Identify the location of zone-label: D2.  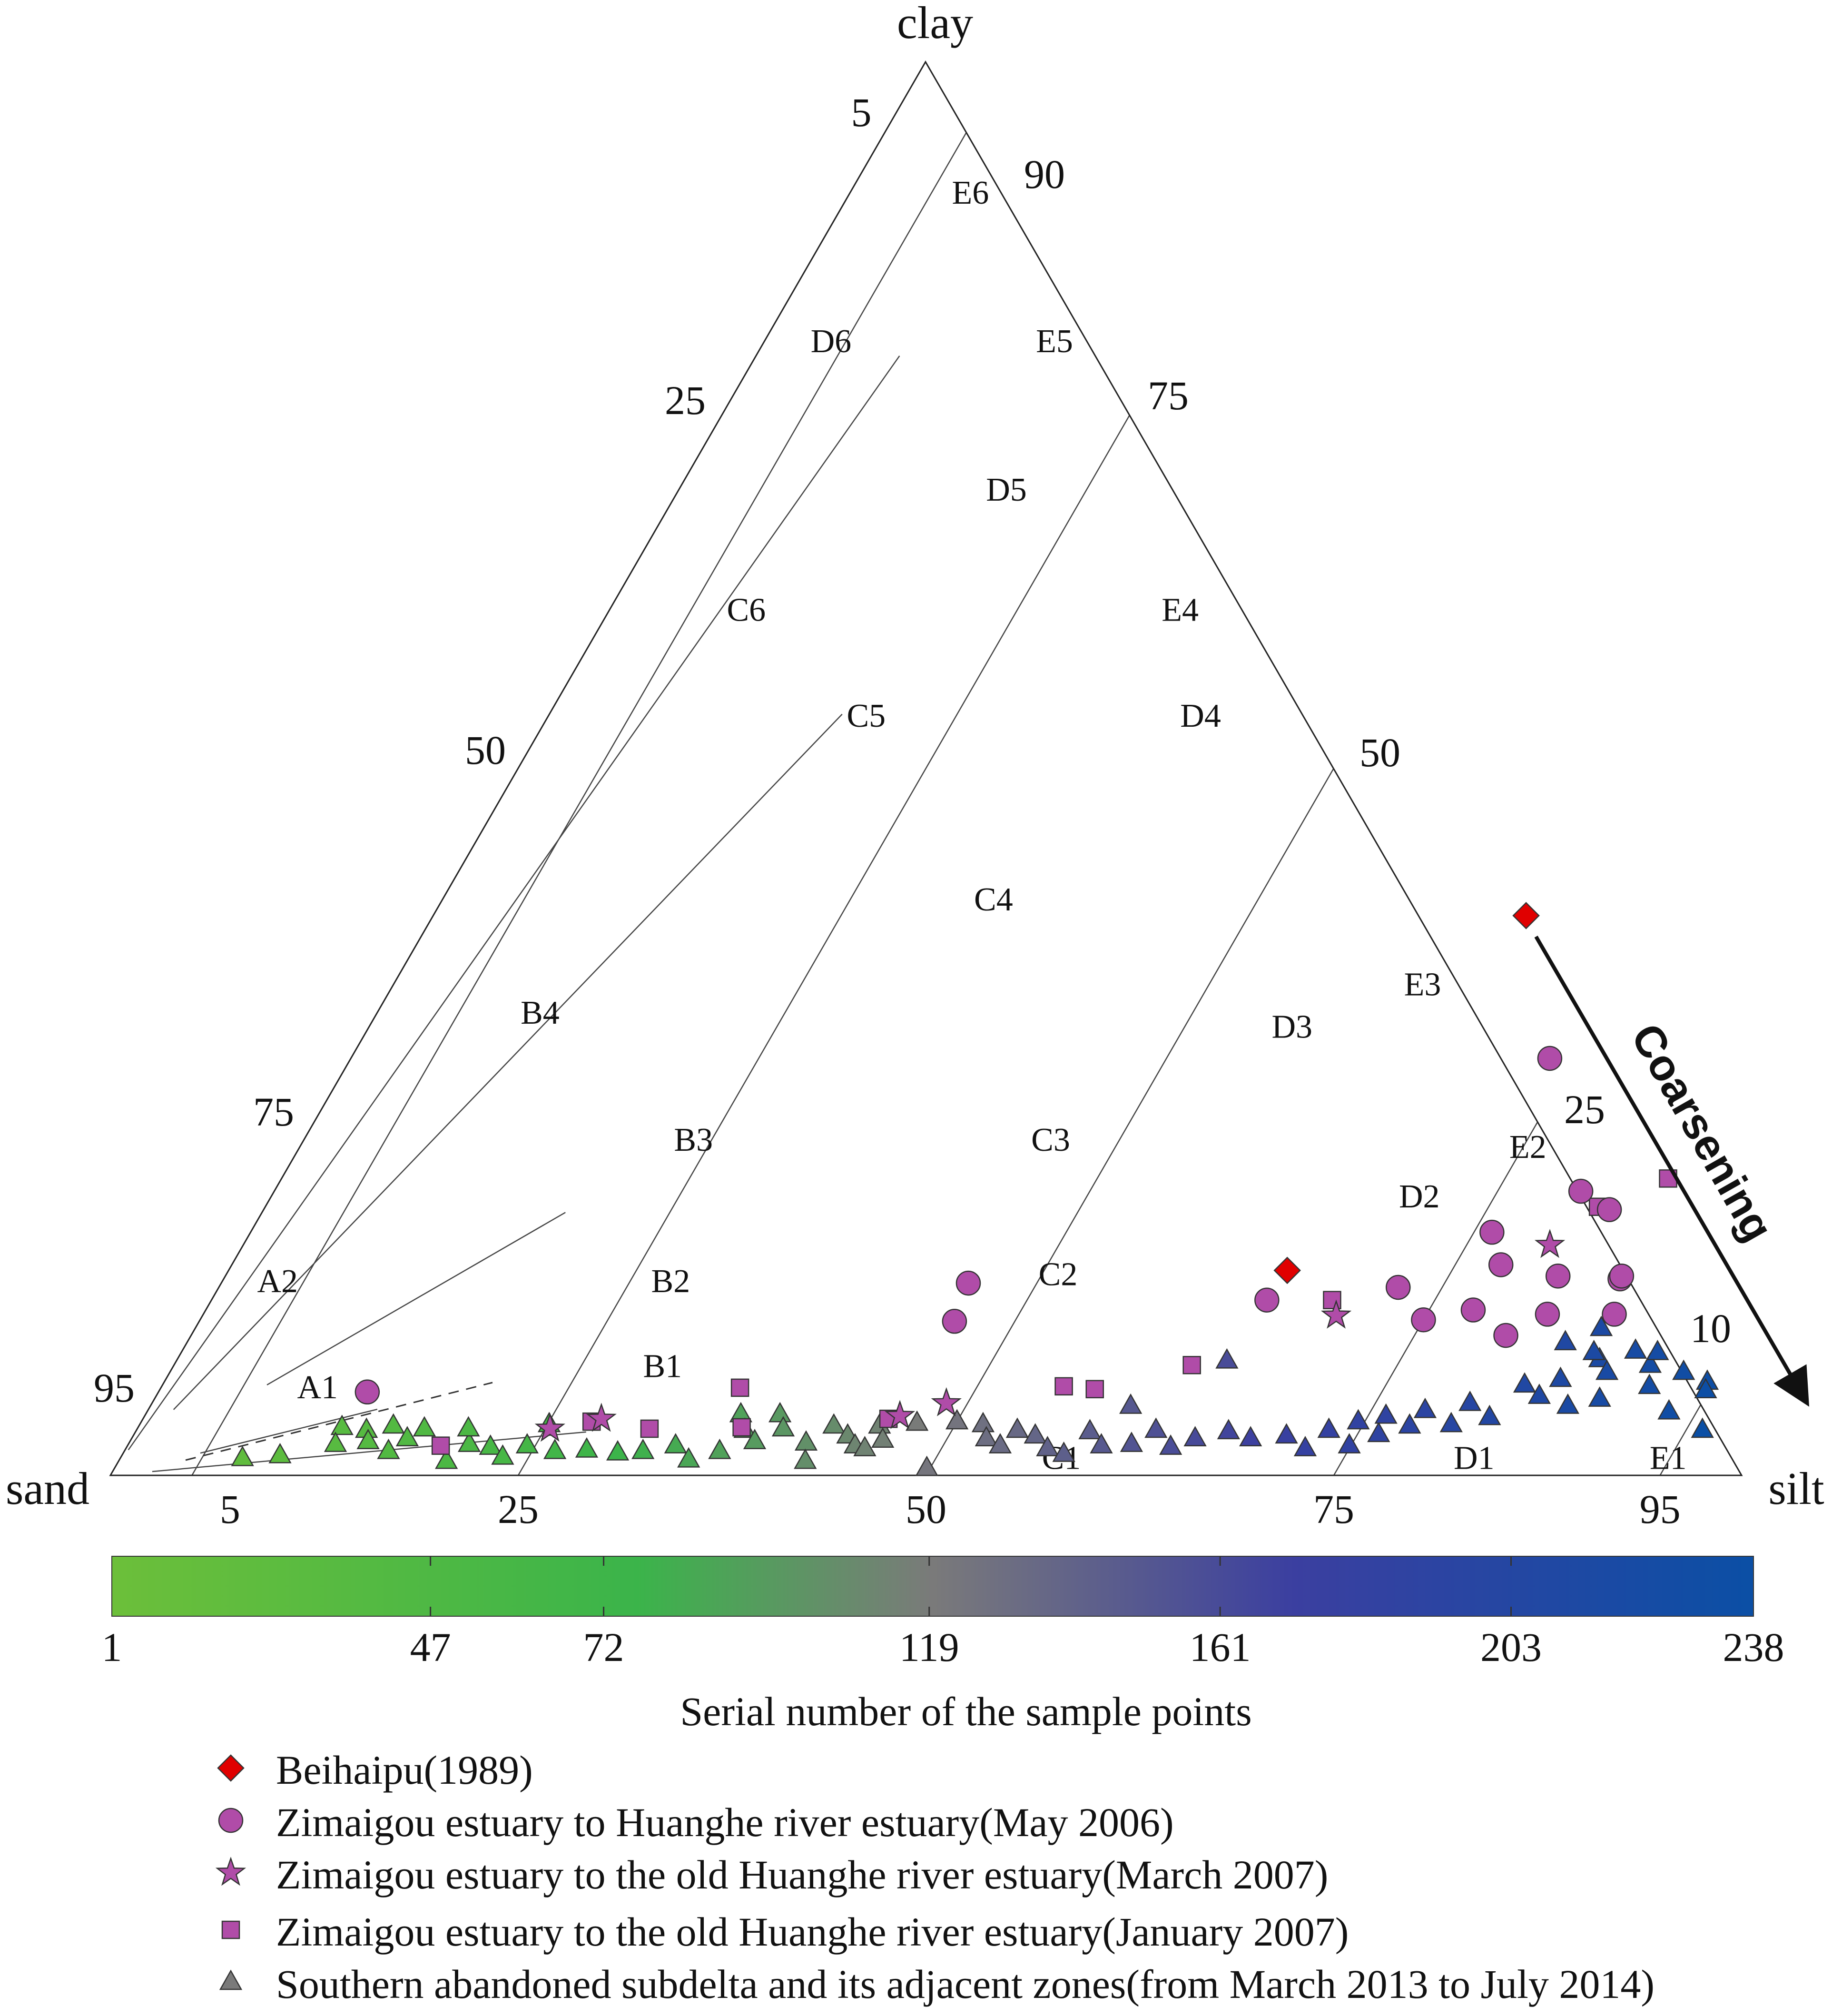
(1419, 1197).